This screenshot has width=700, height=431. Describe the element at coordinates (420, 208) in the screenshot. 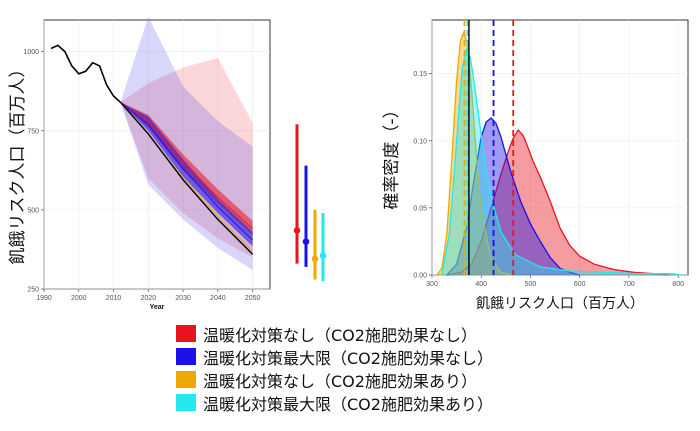

I see `right-y-tick-label: 0.05` at that location.